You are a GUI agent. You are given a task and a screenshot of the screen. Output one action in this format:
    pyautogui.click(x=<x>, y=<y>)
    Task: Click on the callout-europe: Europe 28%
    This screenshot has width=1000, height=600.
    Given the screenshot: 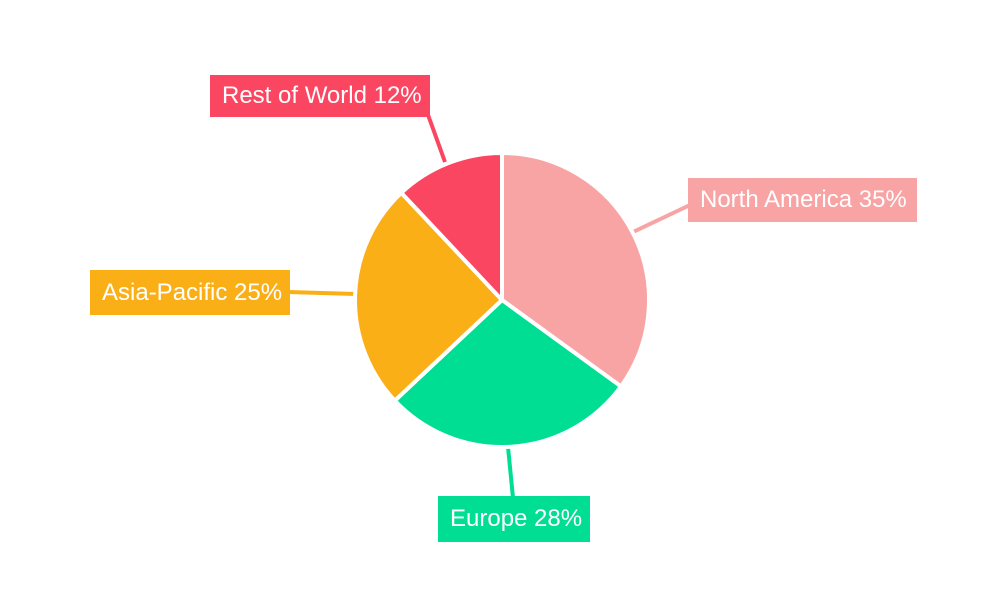 What is the action you would take?
    pyautogui.click(x=514, y=519)
    